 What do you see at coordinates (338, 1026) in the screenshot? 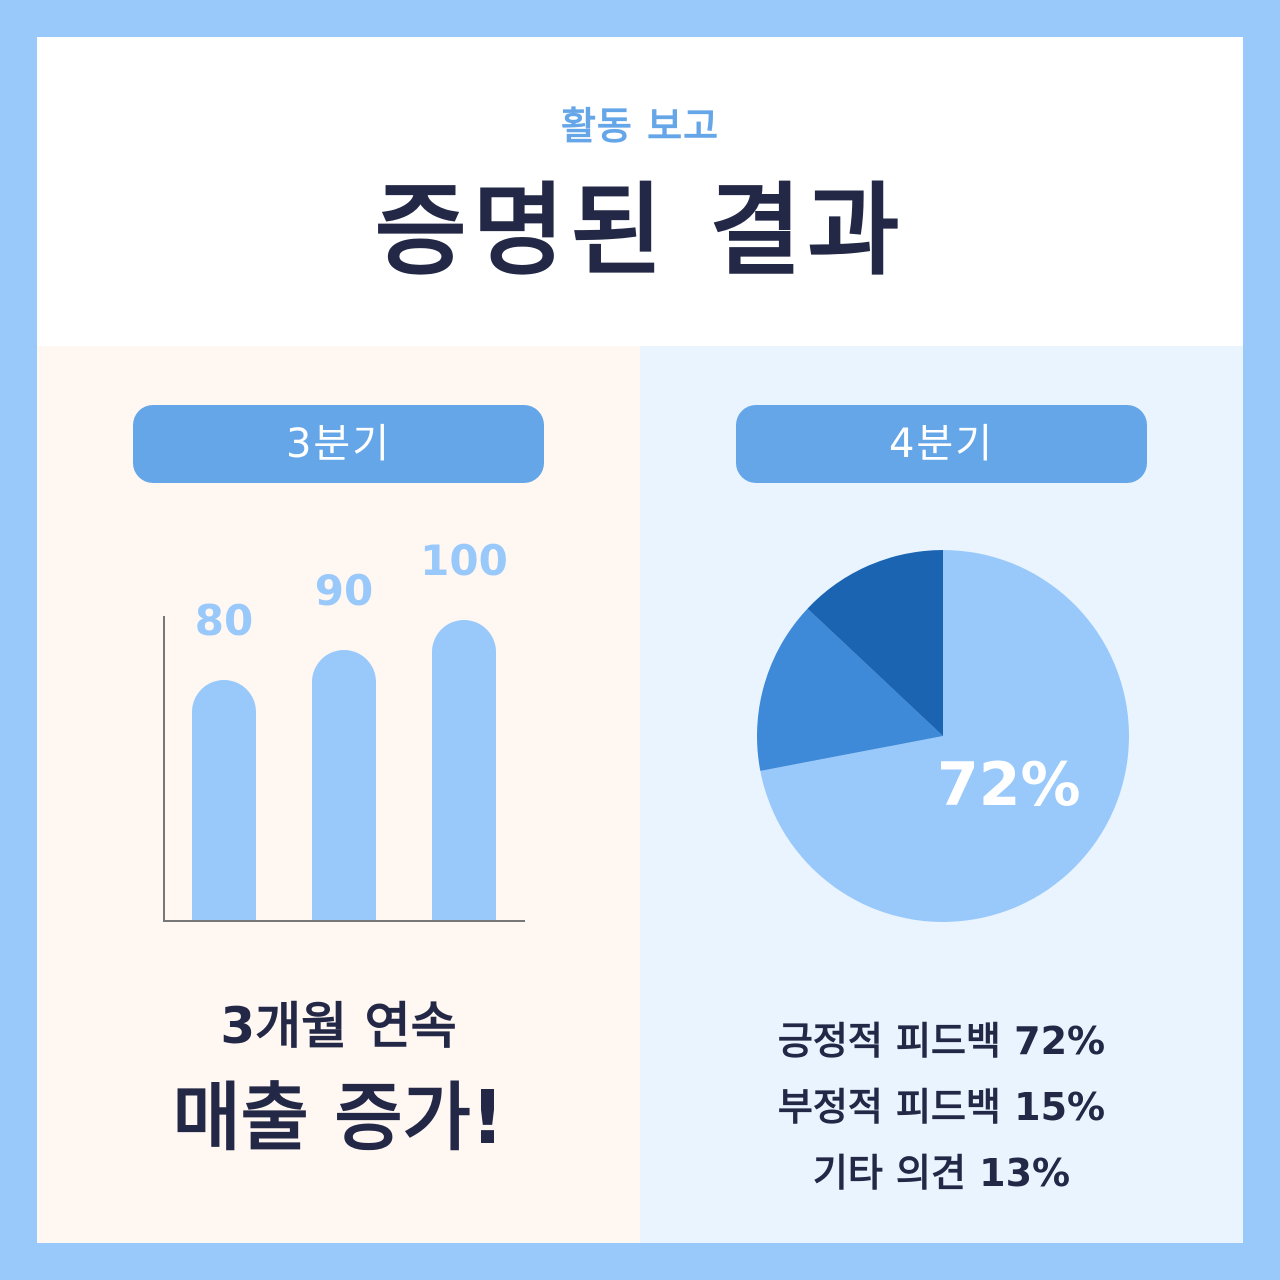
I see `caption-line-1: 3개월 연속` at bounding box center [338, 1026].